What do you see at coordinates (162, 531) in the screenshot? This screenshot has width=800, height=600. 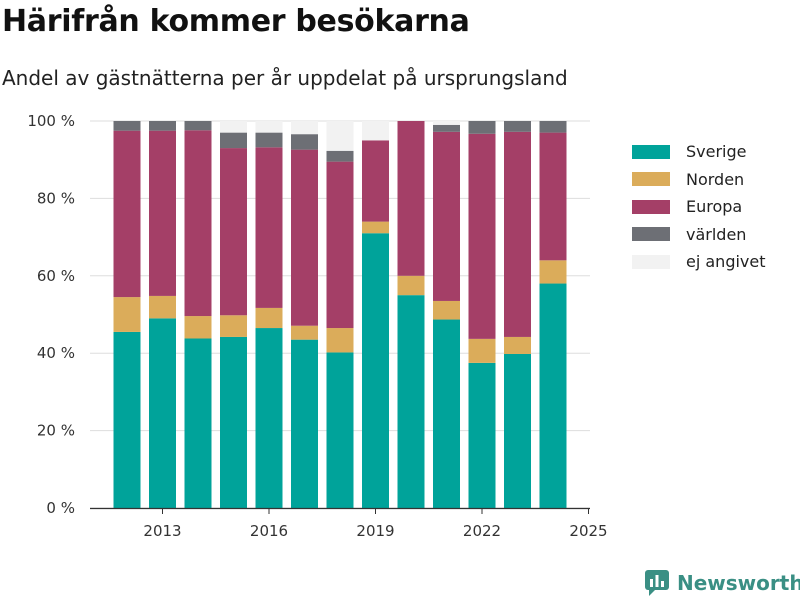 I see `x-tick-label: 2013` at bounding box center [162, 531].